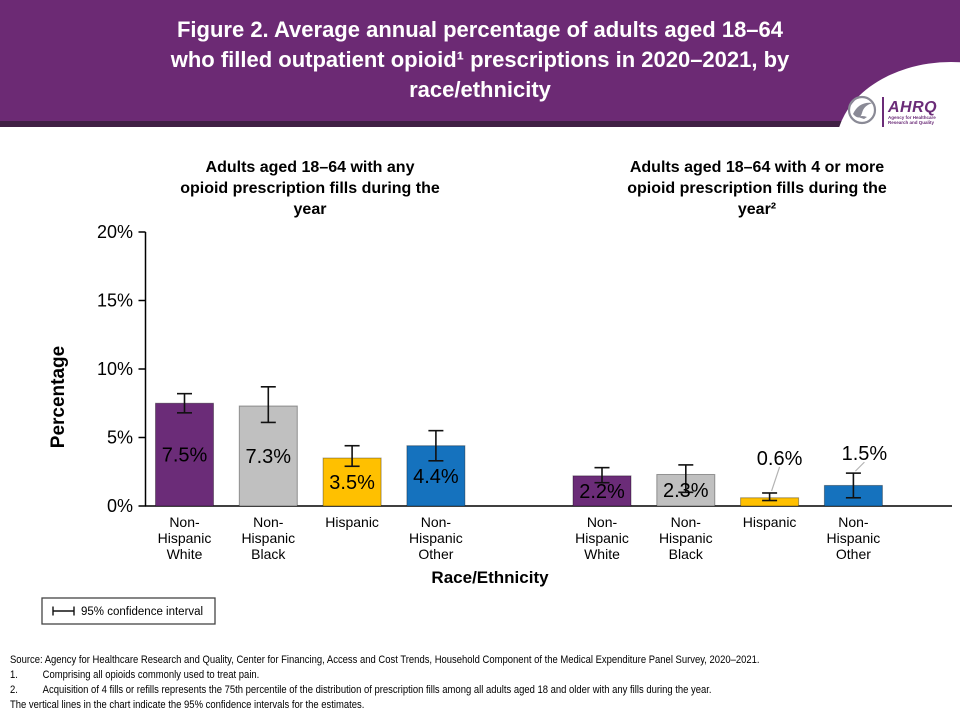  What do you see at coordinates (58, 397) in the screenshot?
I see `y-axis-title: Percentage` at bounding box center [58, 397].